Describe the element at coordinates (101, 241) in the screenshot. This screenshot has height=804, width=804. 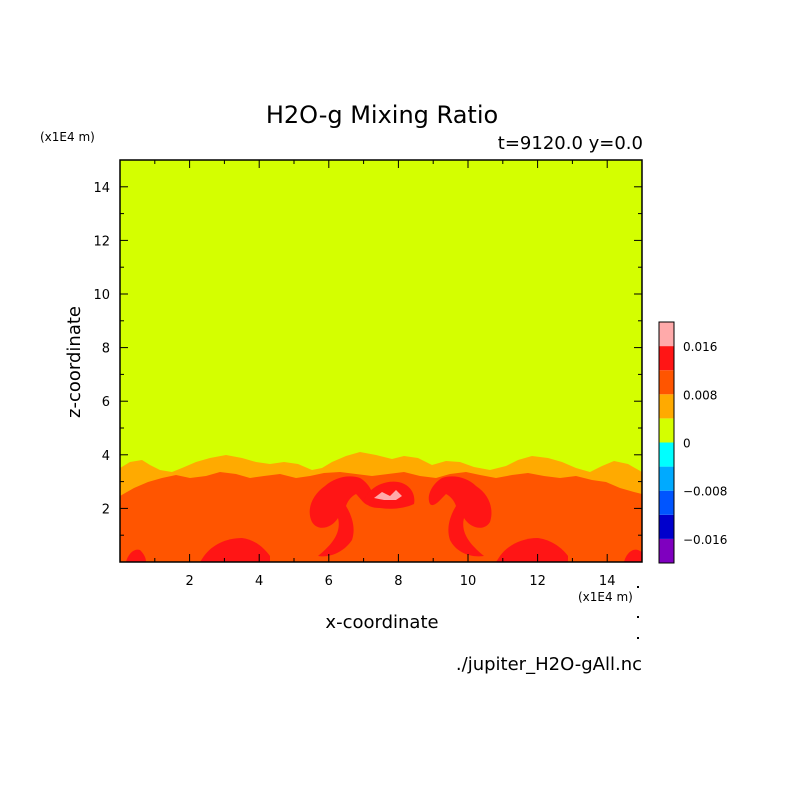
I see `y-tick-label: 12` at that location.